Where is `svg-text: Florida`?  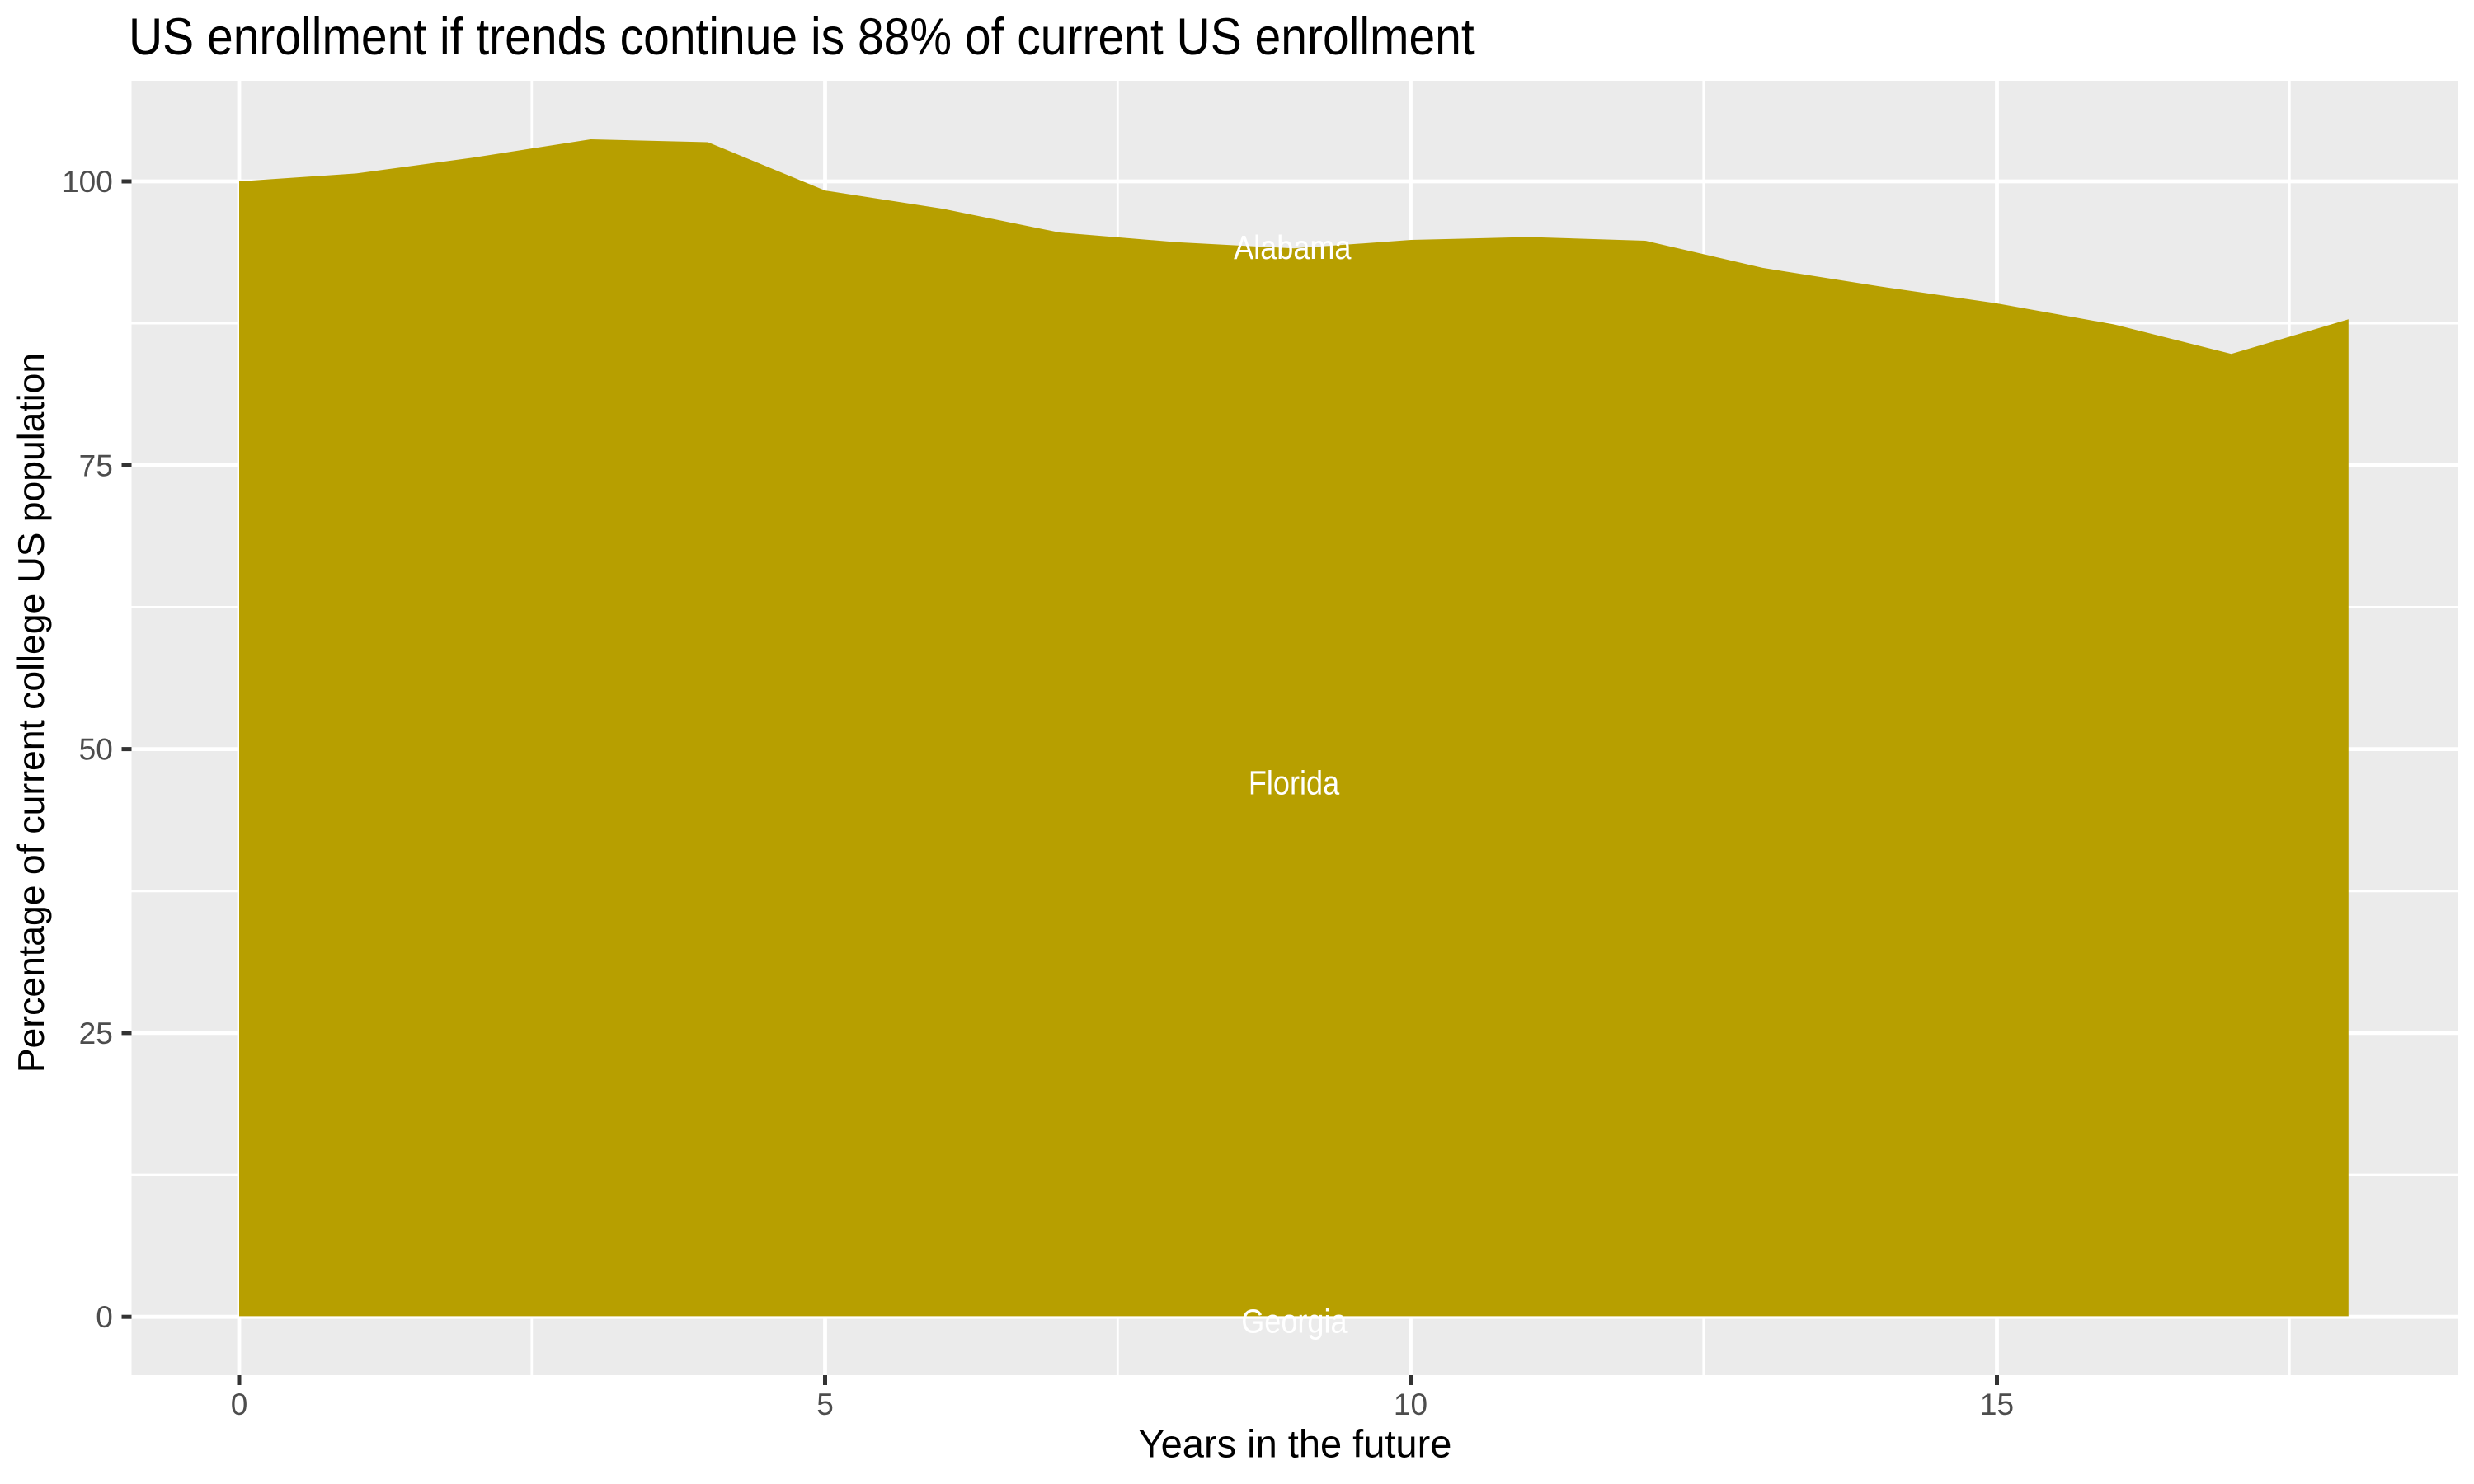
svg-text: Florida is located at coordinates (1294, 784).